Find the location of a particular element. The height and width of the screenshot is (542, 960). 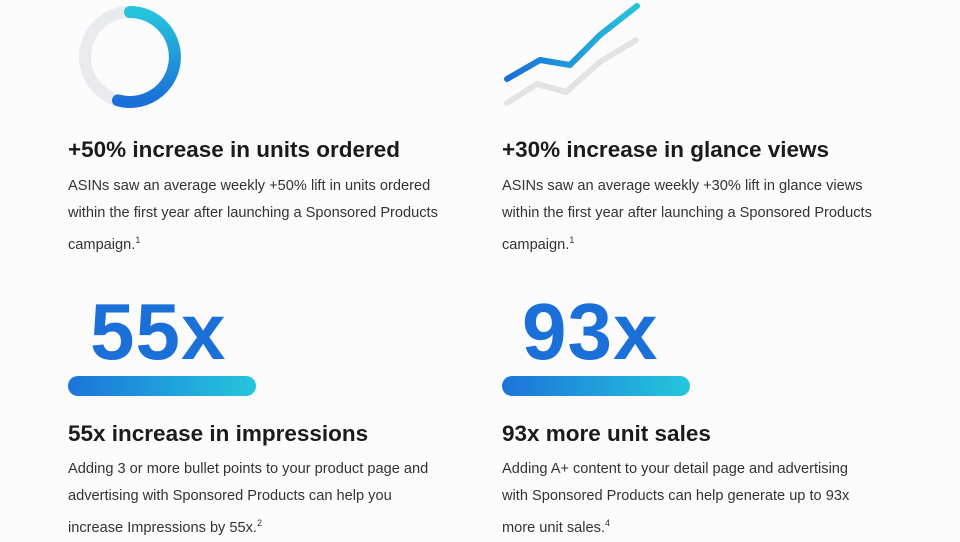

card-heading: +30% increase in glance views is located at coordinates (666, 149).